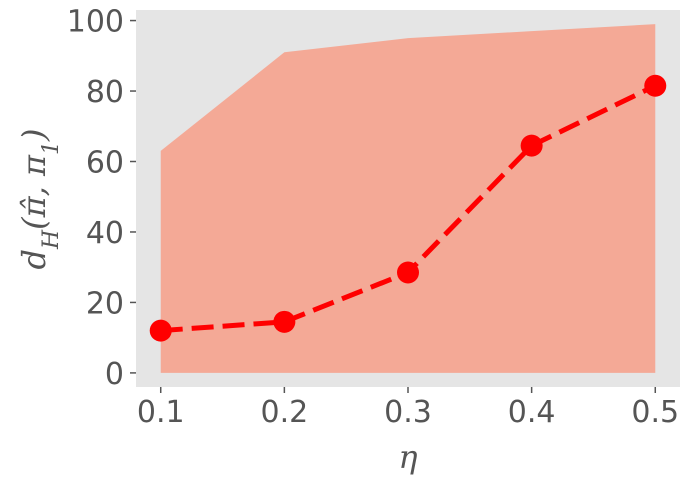  What do you see at coordinates (285, 412) in the screenshot?
I see `x-tick-label: 0.2` at bounding box center [285, 412].